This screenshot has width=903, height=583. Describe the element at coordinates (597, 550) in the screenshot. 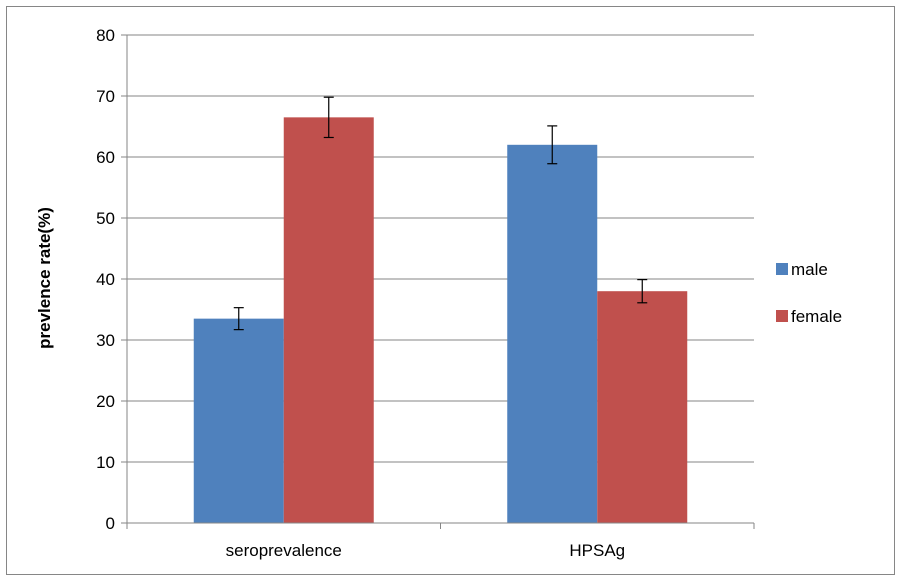

I see `x-category-label: HPSAg` at that location.